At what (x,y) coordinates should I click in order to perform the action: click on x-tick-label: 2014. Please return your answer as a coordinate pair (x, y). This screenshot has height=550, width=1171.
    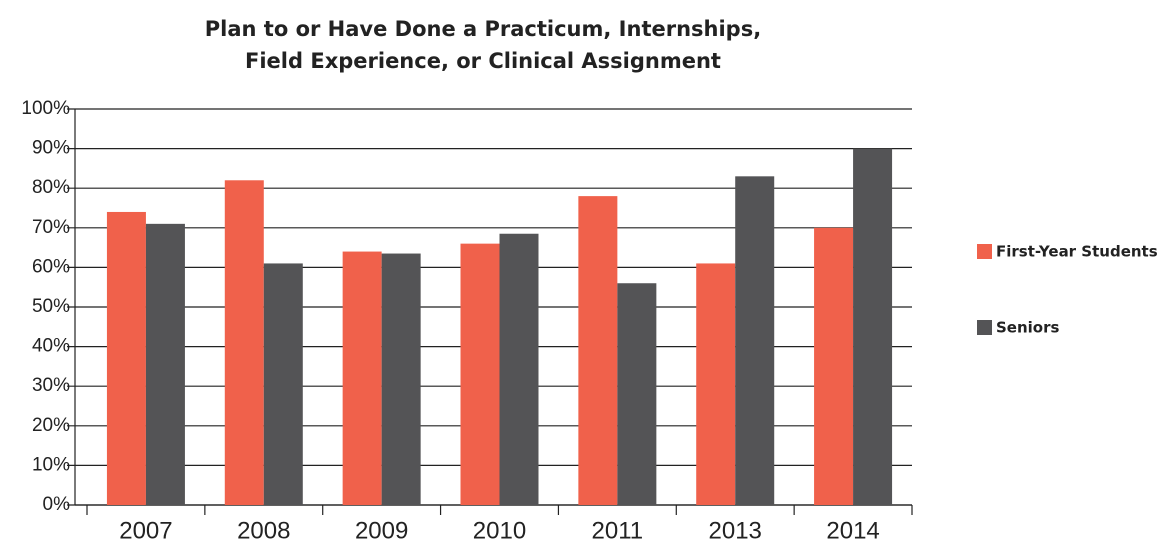
    Looking at the image, I should click on (852, 530).